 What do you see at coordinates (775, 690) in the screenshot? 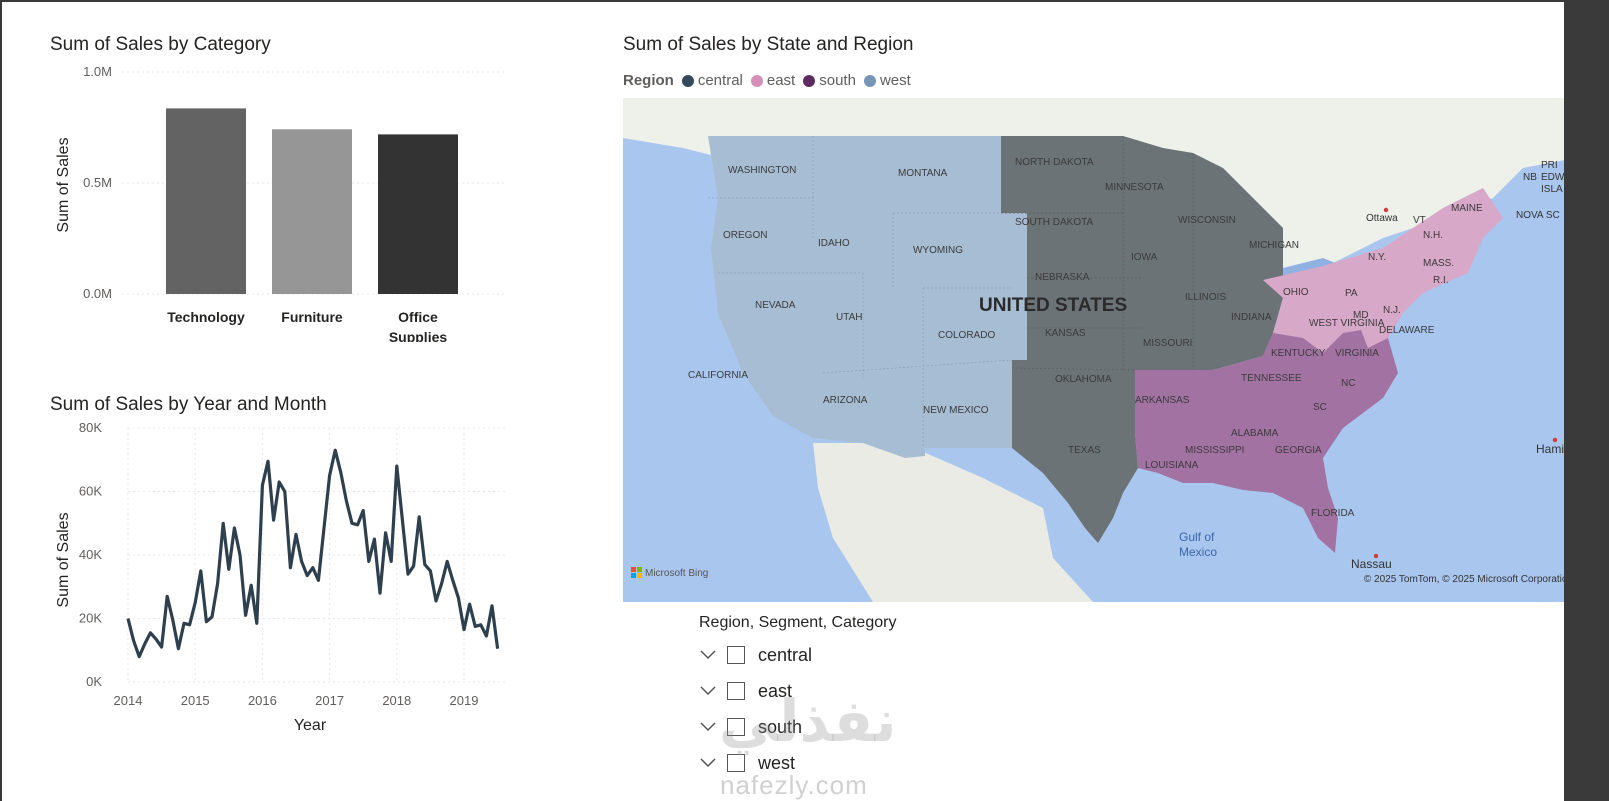
I see `slicer-item-label: east` at bounding box center [775, 690].